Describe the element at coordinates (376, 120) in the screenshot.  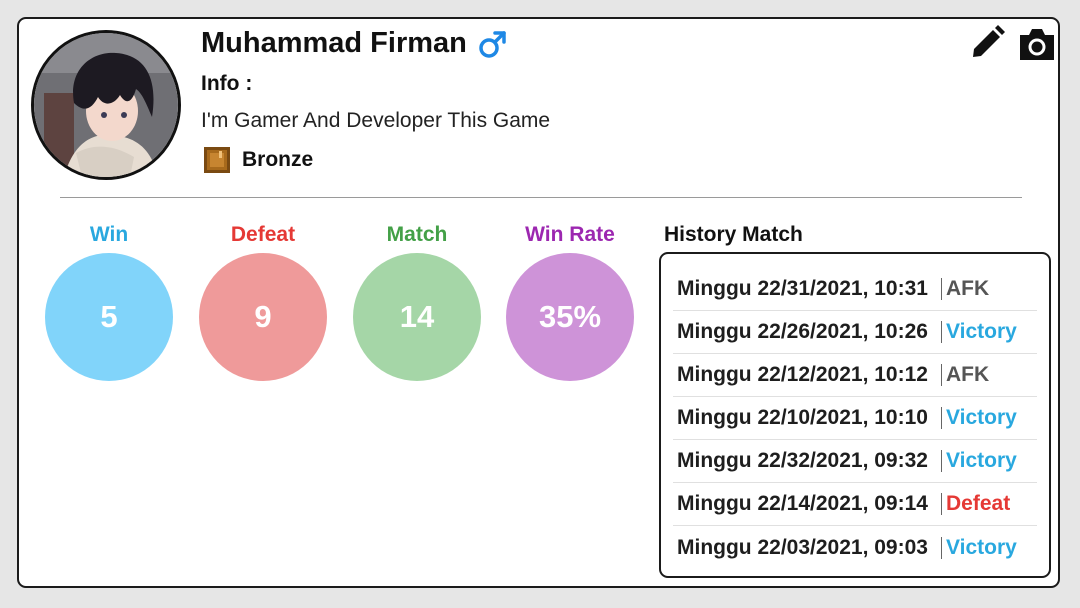
I see `info-text: I'm Gamer And Developer This Game` at that location.